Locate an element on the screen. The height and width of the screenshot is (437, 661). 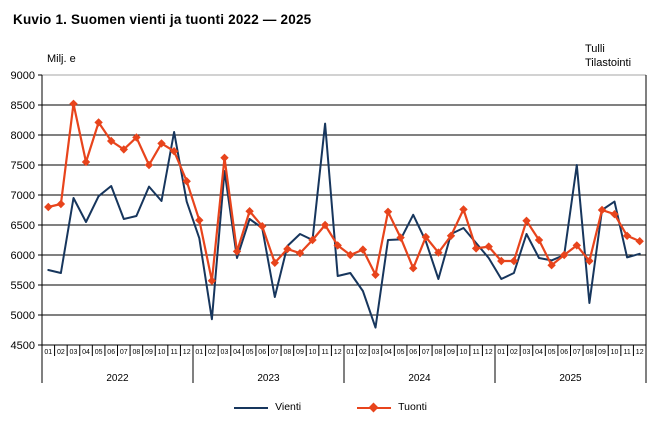
tuonti-line-swatch is located at coordinates (374, 407).